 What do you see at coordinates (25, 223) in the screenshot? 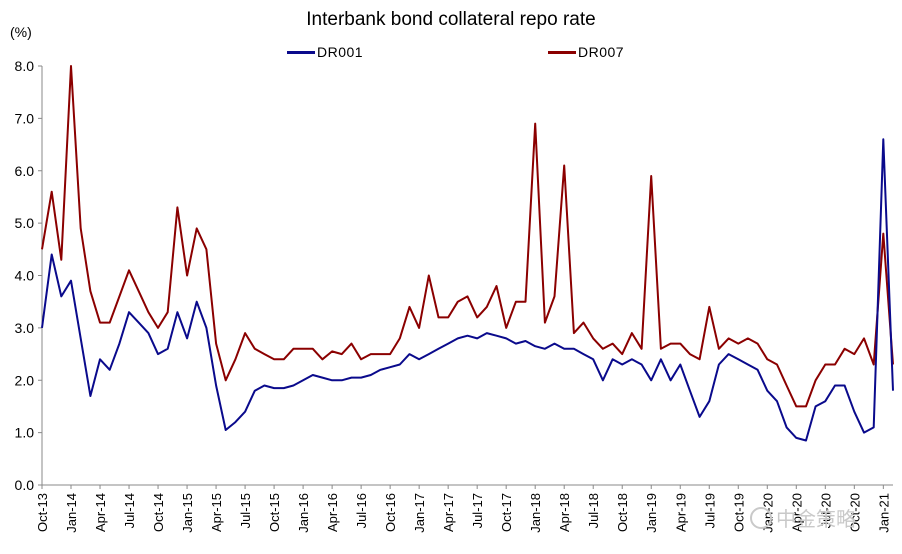
I see `y-tick-label: 5.0` at bounding box center [25, 223].